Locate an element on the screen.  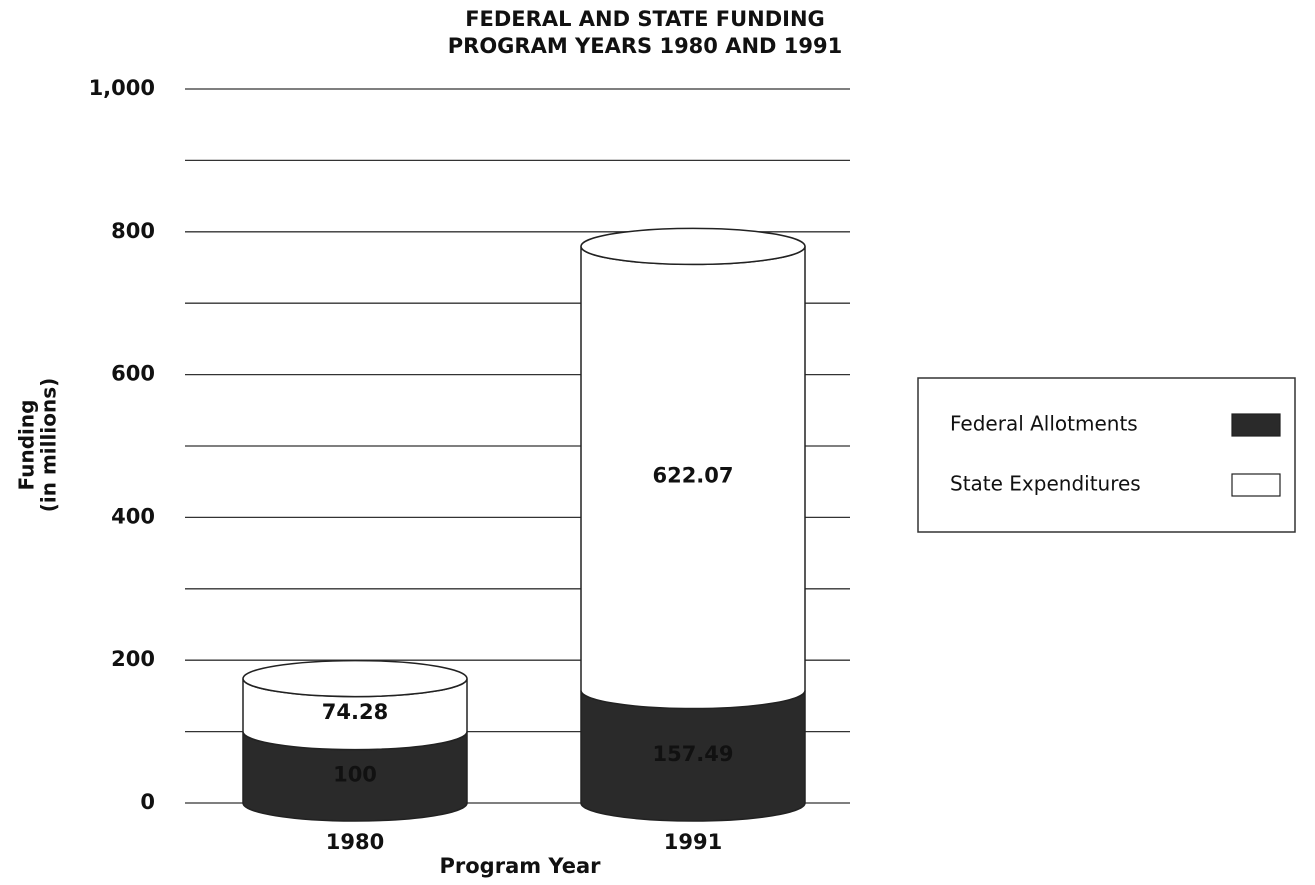
y-tick-label: 800 is located at coordinates (133, 231).